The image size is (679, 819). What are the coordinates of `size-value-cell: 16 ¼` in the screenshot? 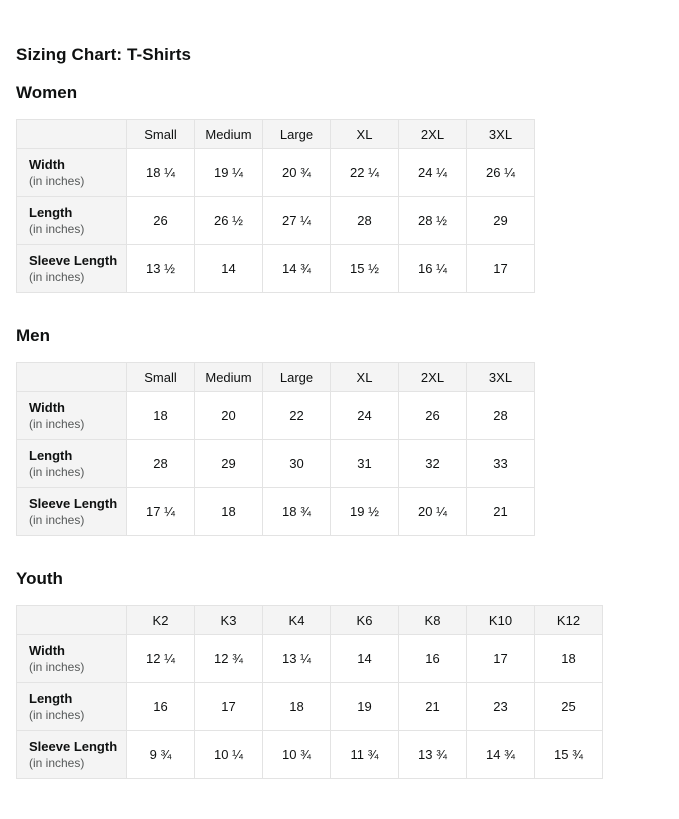 It's located at (432, 268).